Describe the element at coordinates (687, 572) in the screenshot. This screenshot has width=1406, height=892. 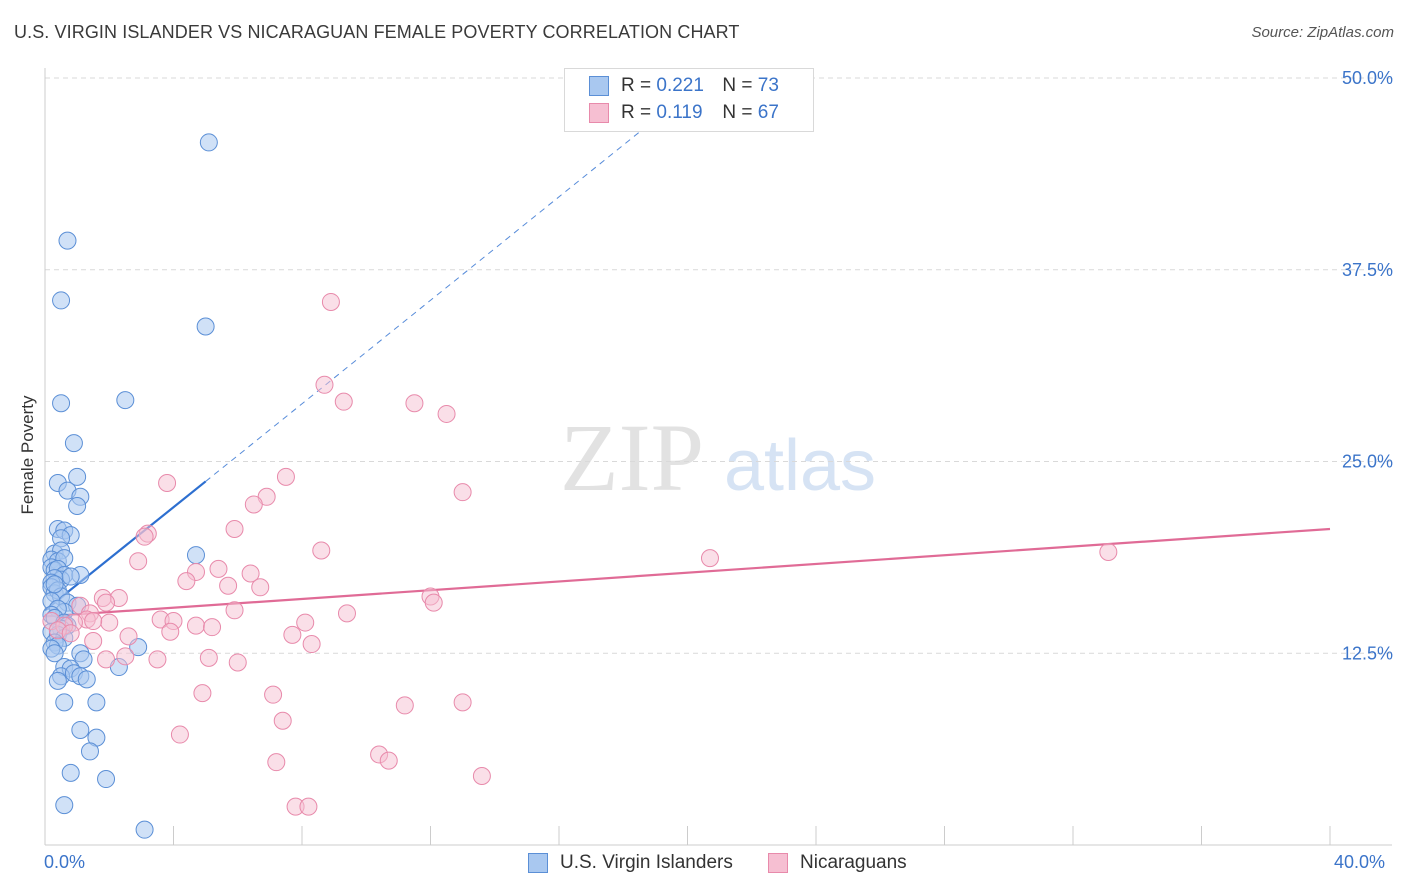
I see `trend-line-nicaraguans` at that location.